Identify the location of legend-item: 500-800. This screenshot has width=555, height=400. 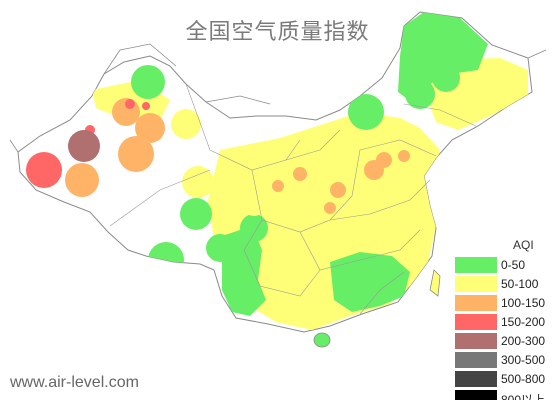
(504, 379).